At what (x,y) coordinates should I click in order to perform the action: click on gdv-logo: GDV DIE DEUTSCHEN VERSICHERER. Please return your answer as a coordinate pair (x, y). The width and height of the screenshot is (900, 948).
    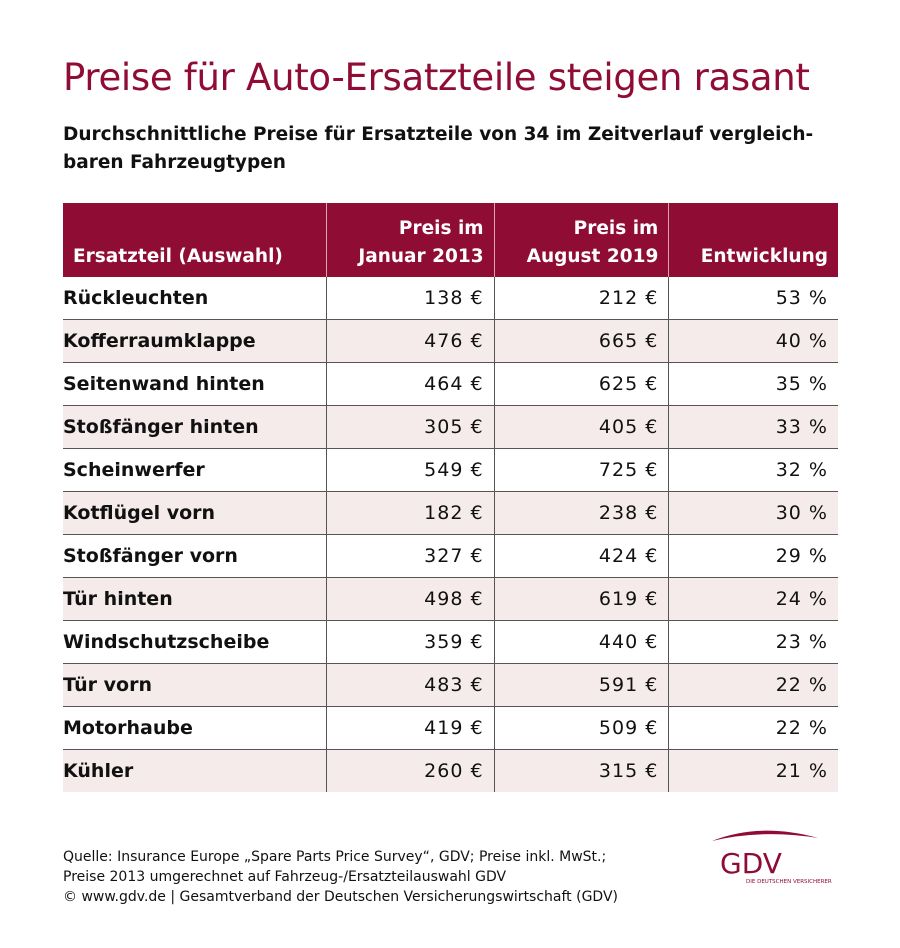
    Looking at the image, I should click on (772, 857).